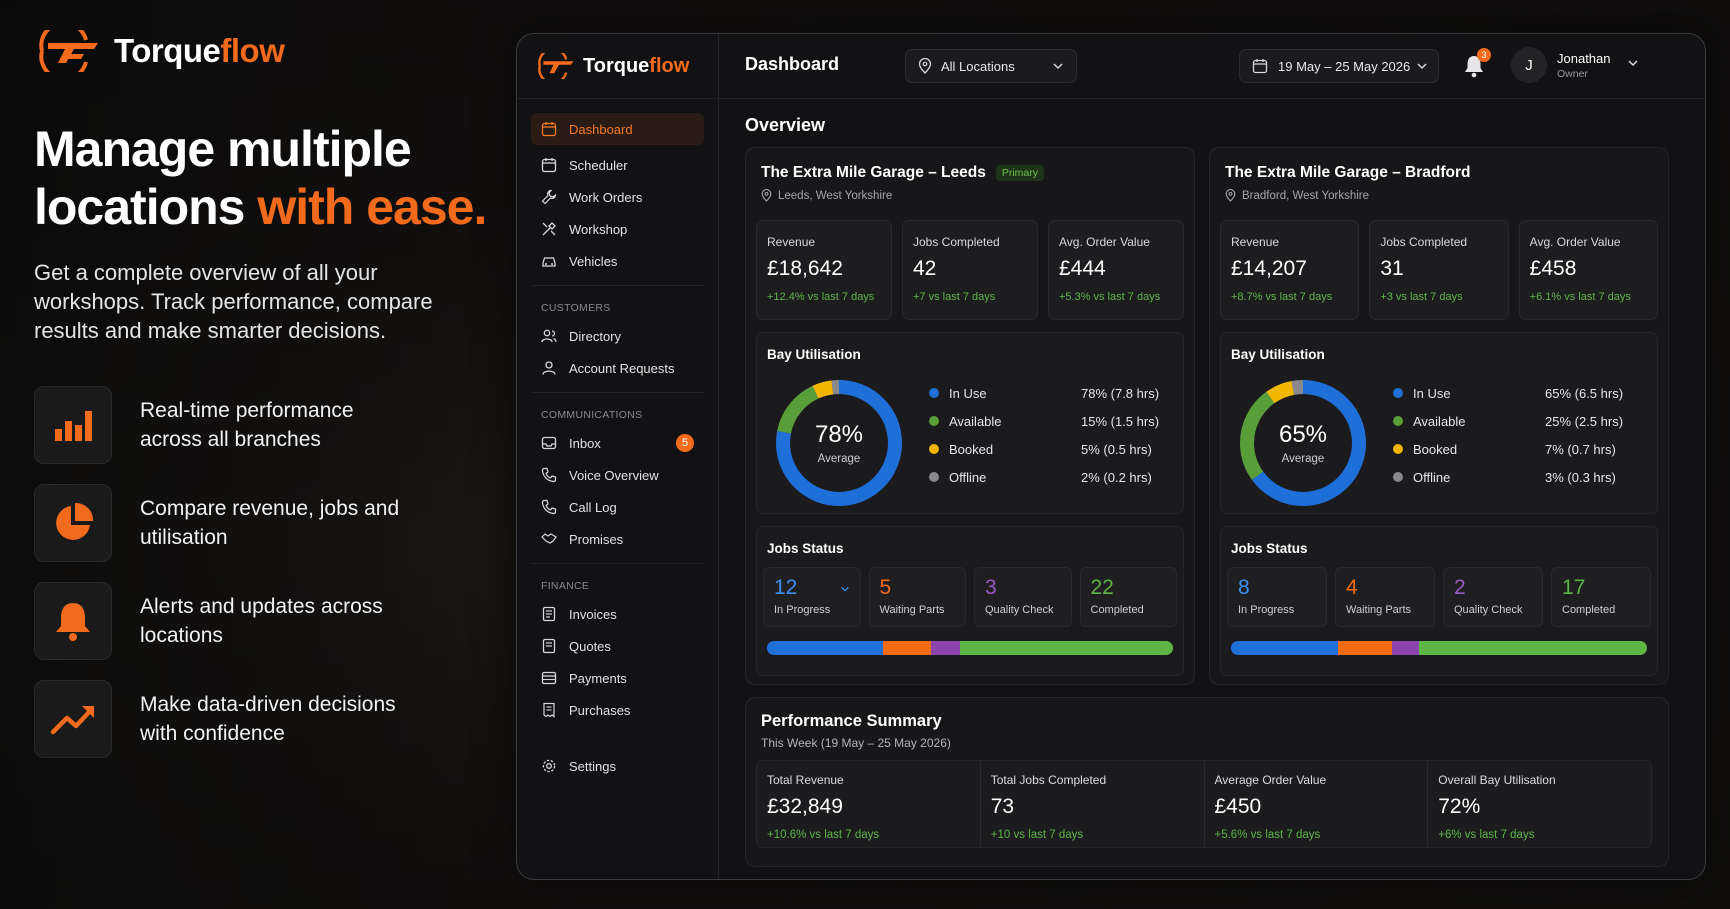 This screenshot has width=1730, height=909. Describe the element at coordinates (617, 678) in the screenshot. I see `sidebar-item-payments: Payments` at that location.